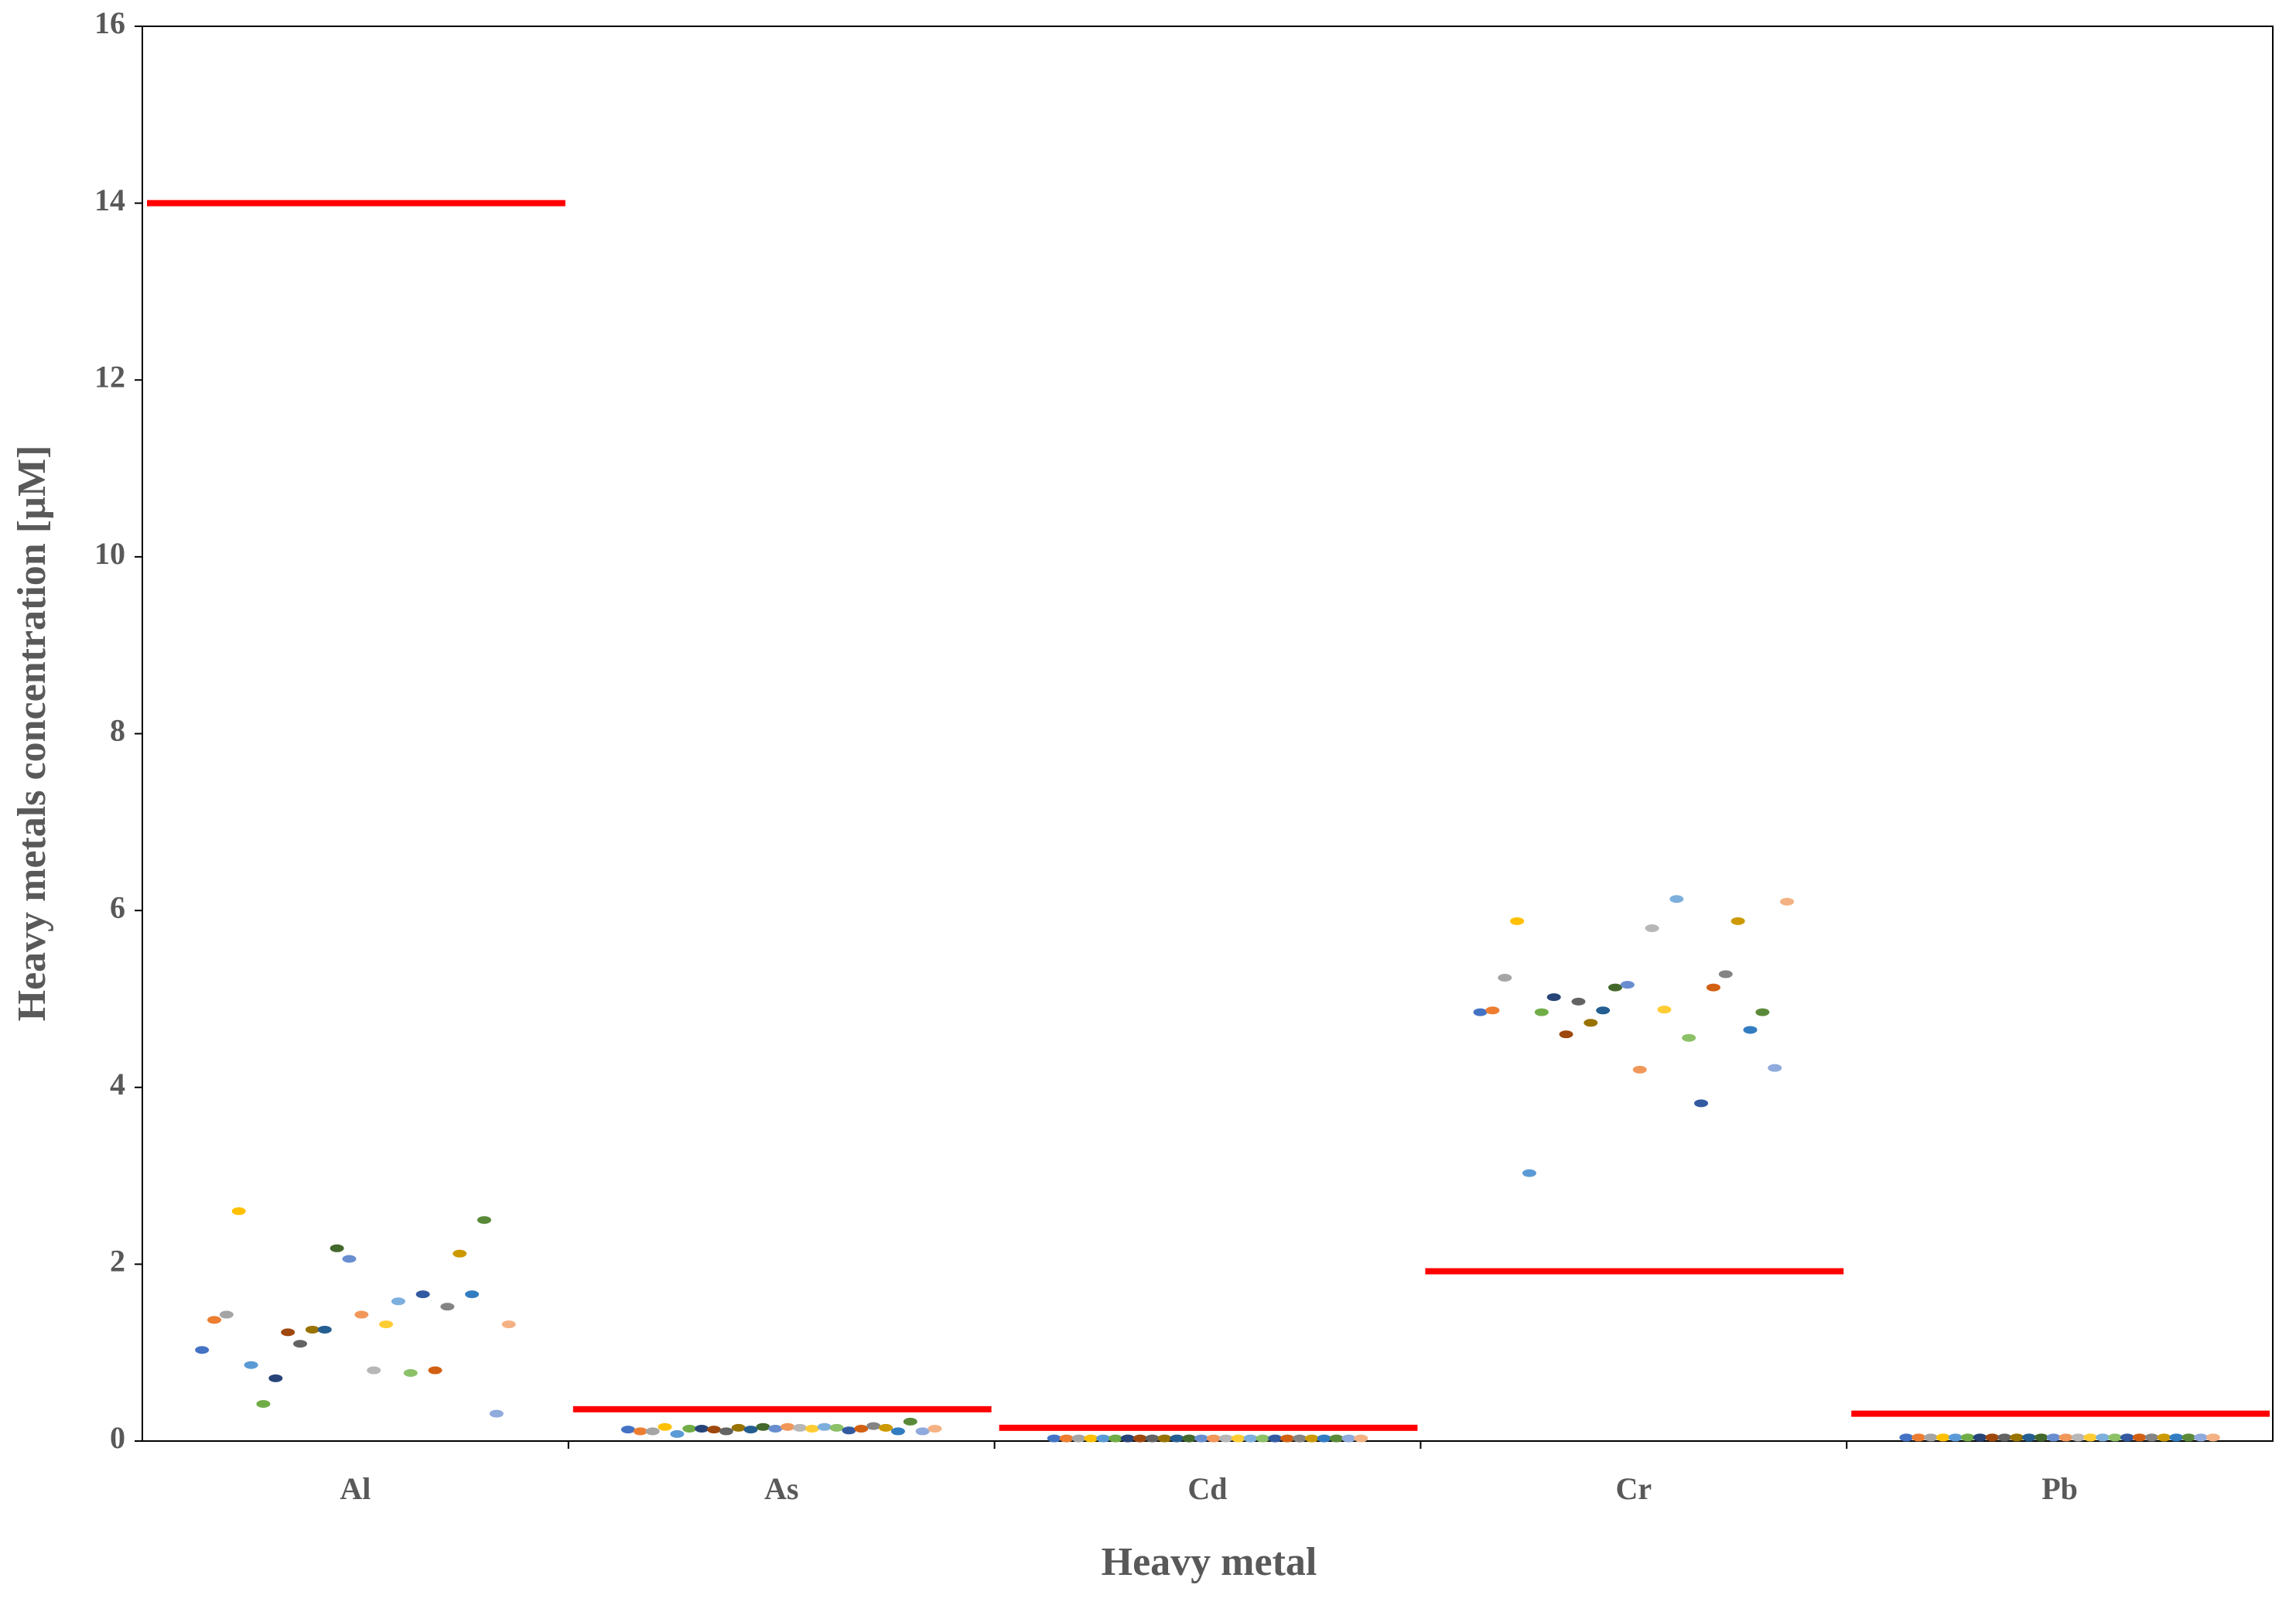 This screenshot has width=2296, height=1612. What do you see at coordinates (110, 200) in the screenshot?
I see `y-tick-label: 14` at bounding box center [110, 200].